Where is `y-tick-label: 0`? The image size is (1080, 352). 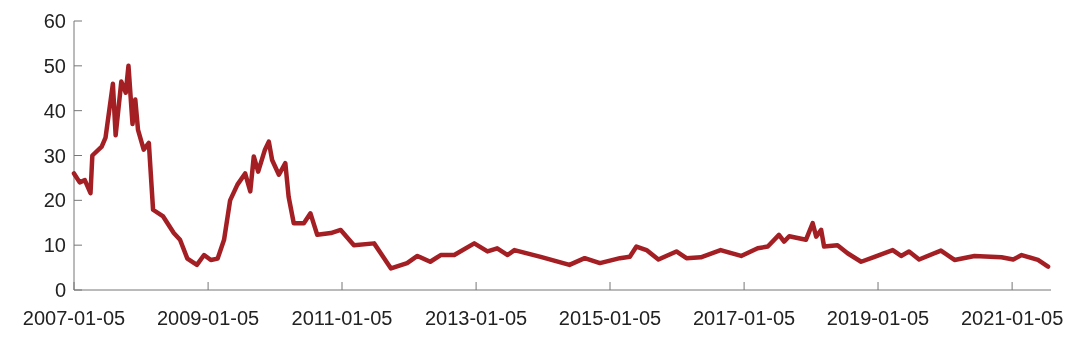 y-tick-label: 0 is located at coordinates (60, 290).